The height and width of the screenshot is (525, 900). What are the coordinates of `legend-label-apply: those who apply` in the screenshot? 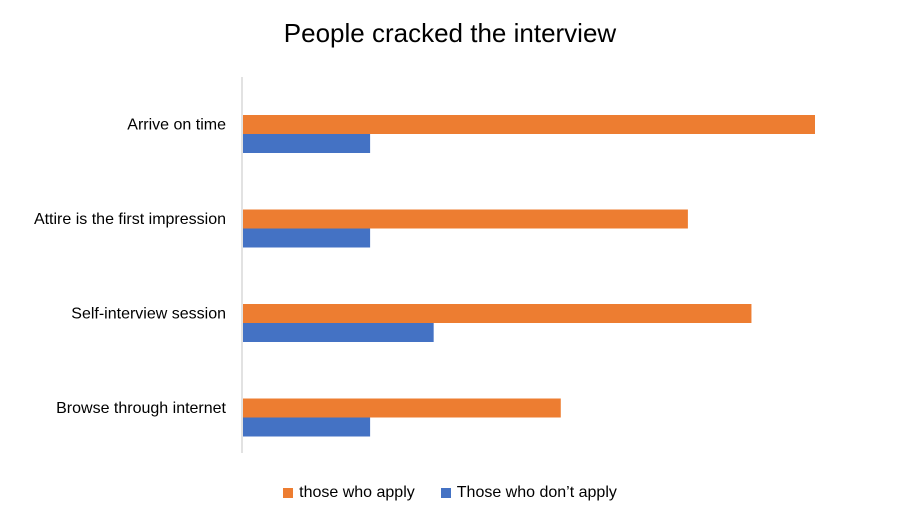 It's located at (357, 492).